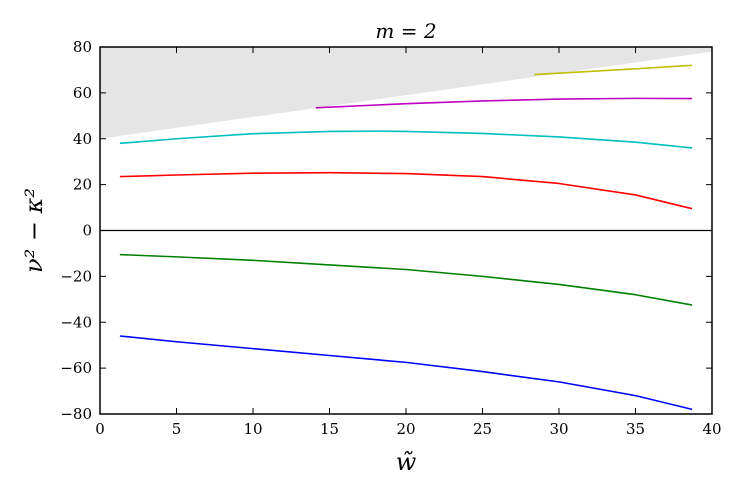 Image resolution: width=747 pixels, height=498 pixels. What do you see at coordinates (482, 429) in the screenshot?
I see `x-tick-label: 25` at bounding box center [482, 429].